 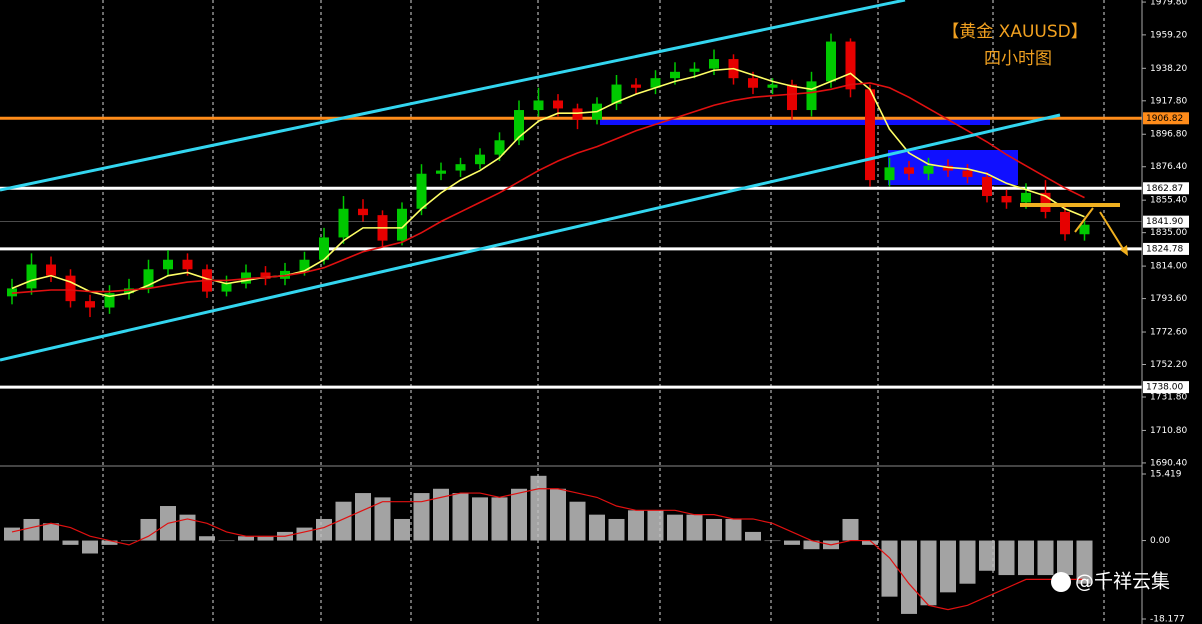 I want to click on y-tick-label: 1959.20, so click(x=1168, y=35).